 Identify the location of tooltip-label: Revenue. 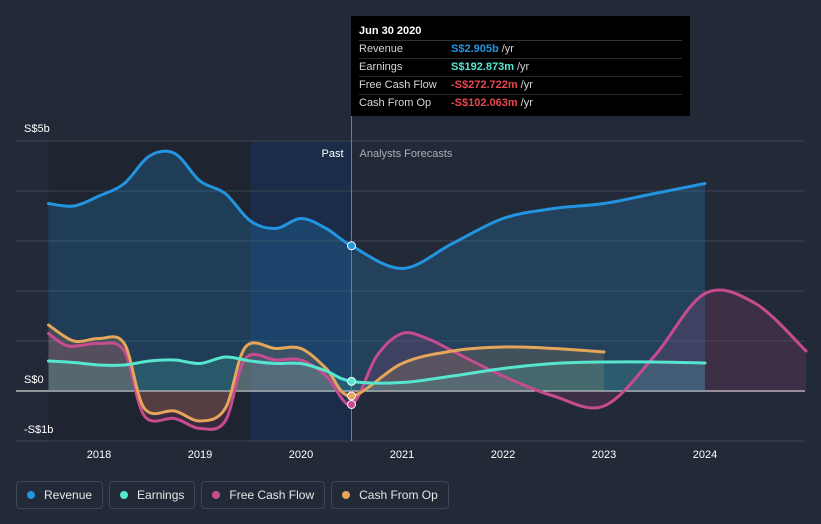
(381, 49).